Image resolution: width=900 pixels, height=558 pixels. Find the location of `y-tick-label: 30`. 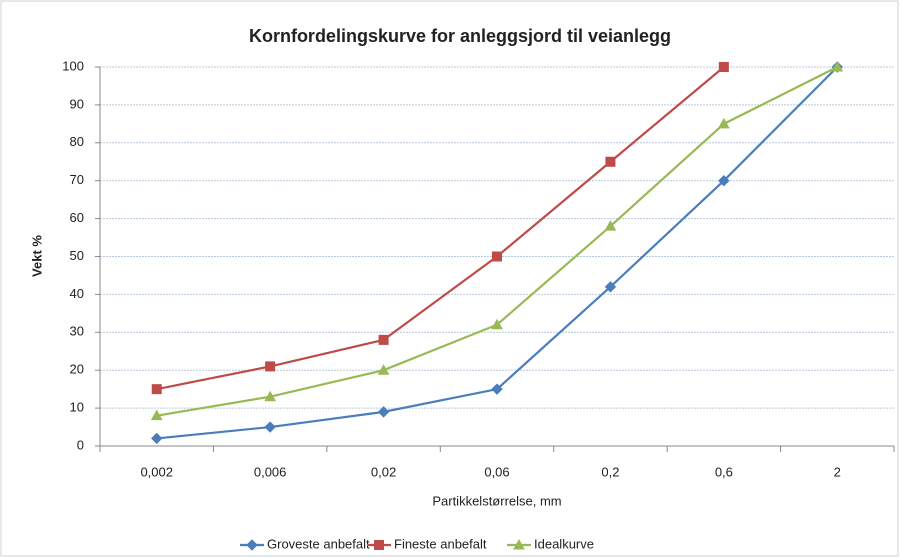

y-tick-label: 30 is located at coordinates (77, 331).